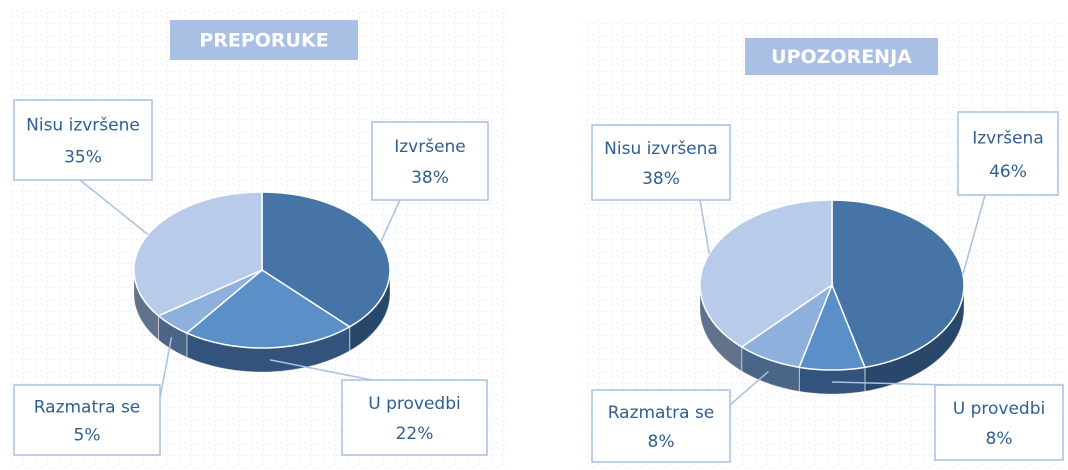 The width and height of the screenshot is (1068, 470). I want to click on chart-title: PREPORUKE, so click(263, 41).